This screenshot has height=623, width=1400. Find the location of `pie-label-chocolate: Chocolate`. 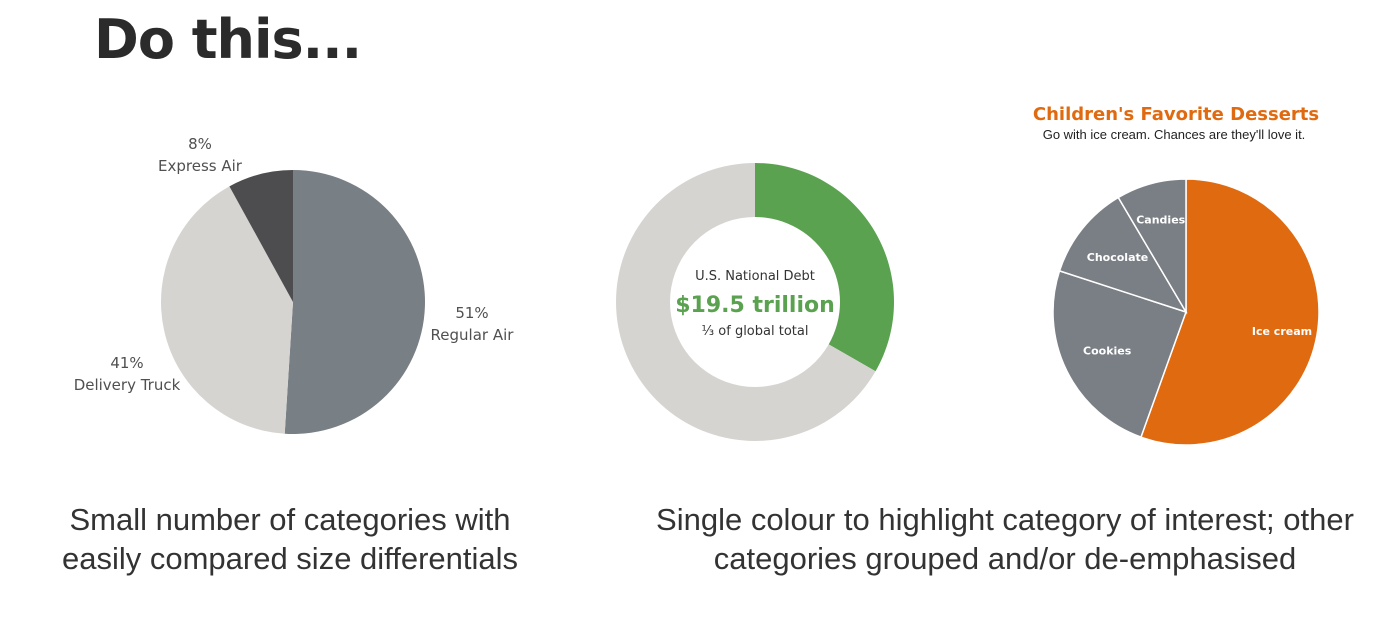

pie-label-chocolate: Chocolate is located at coordinates (1117, 257).